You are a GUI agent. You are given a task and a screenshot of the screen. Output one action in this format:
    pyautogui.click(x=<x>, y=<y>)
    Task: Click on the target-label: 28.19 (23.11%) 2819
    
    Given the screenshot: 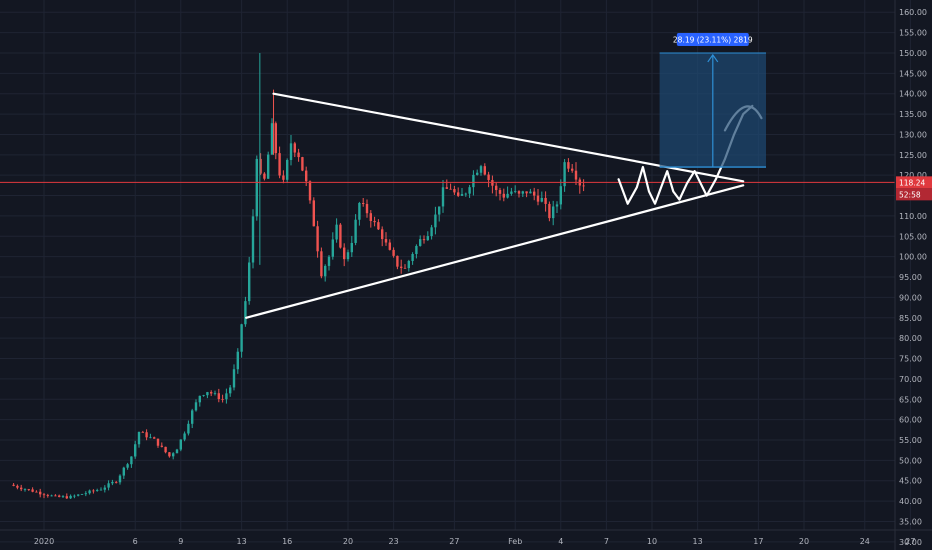 What is the action you would take?
    pyautogui.click(x=713, y=39)
    